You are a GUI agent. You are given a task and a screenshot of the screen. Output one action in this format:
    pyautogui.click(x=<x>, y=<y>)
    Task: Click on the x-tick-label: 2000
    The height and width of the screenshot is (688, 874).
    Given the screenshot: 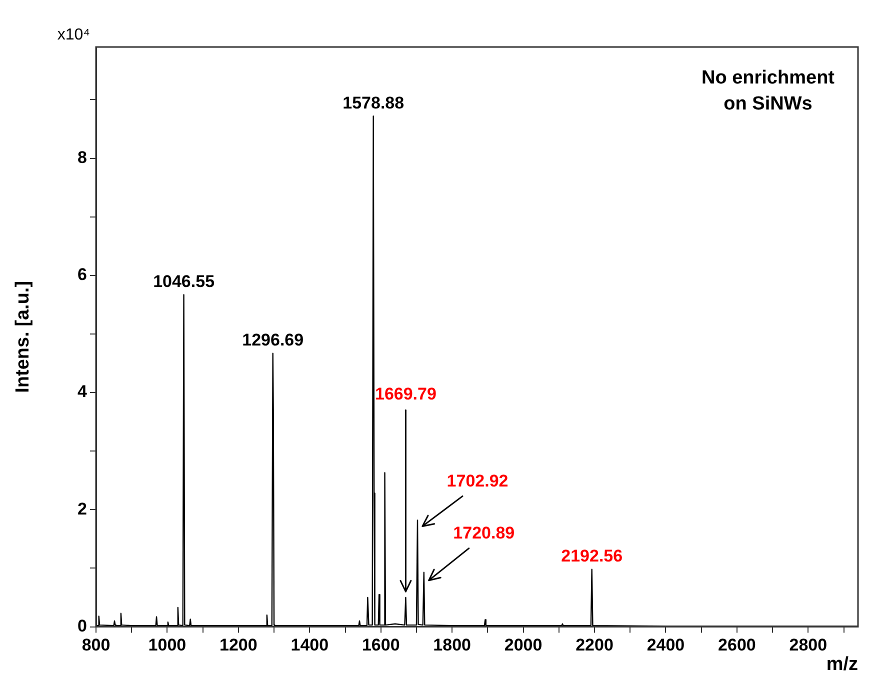 What is the action you would take?
    pyautogui.click(x=523, y=645)
    